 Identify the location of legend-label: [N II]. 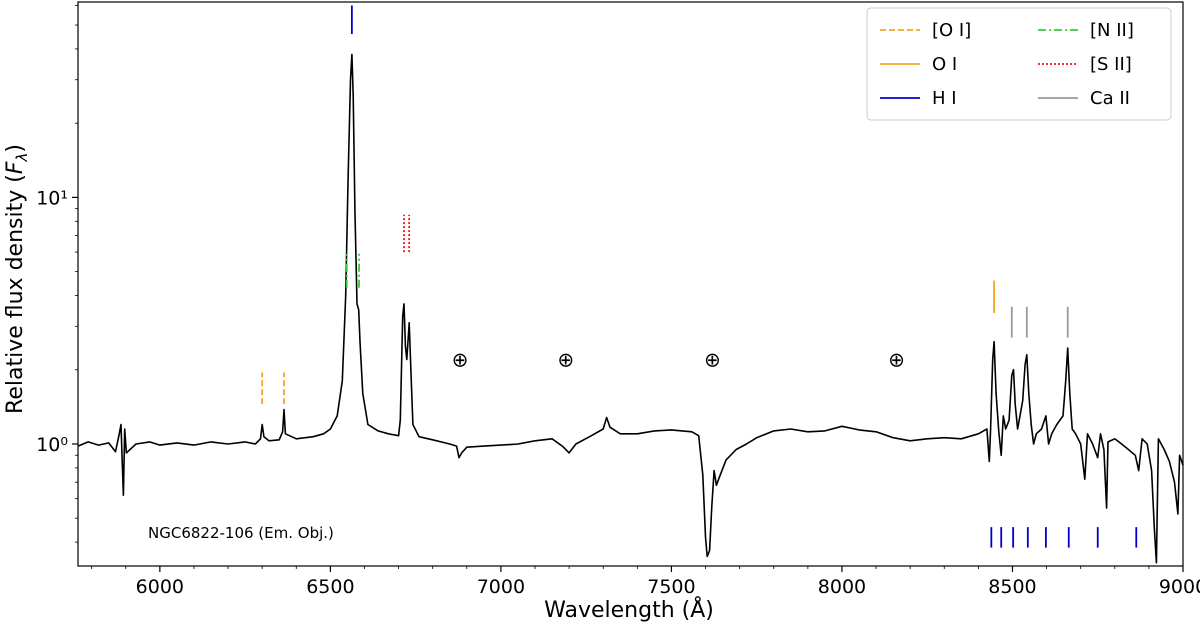
(1112, 30).